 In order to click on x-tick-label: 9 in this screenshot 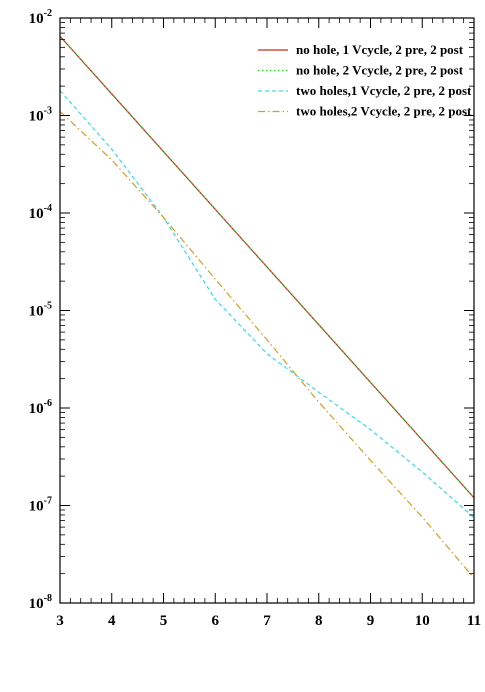, I will do `click(371, 621)`.